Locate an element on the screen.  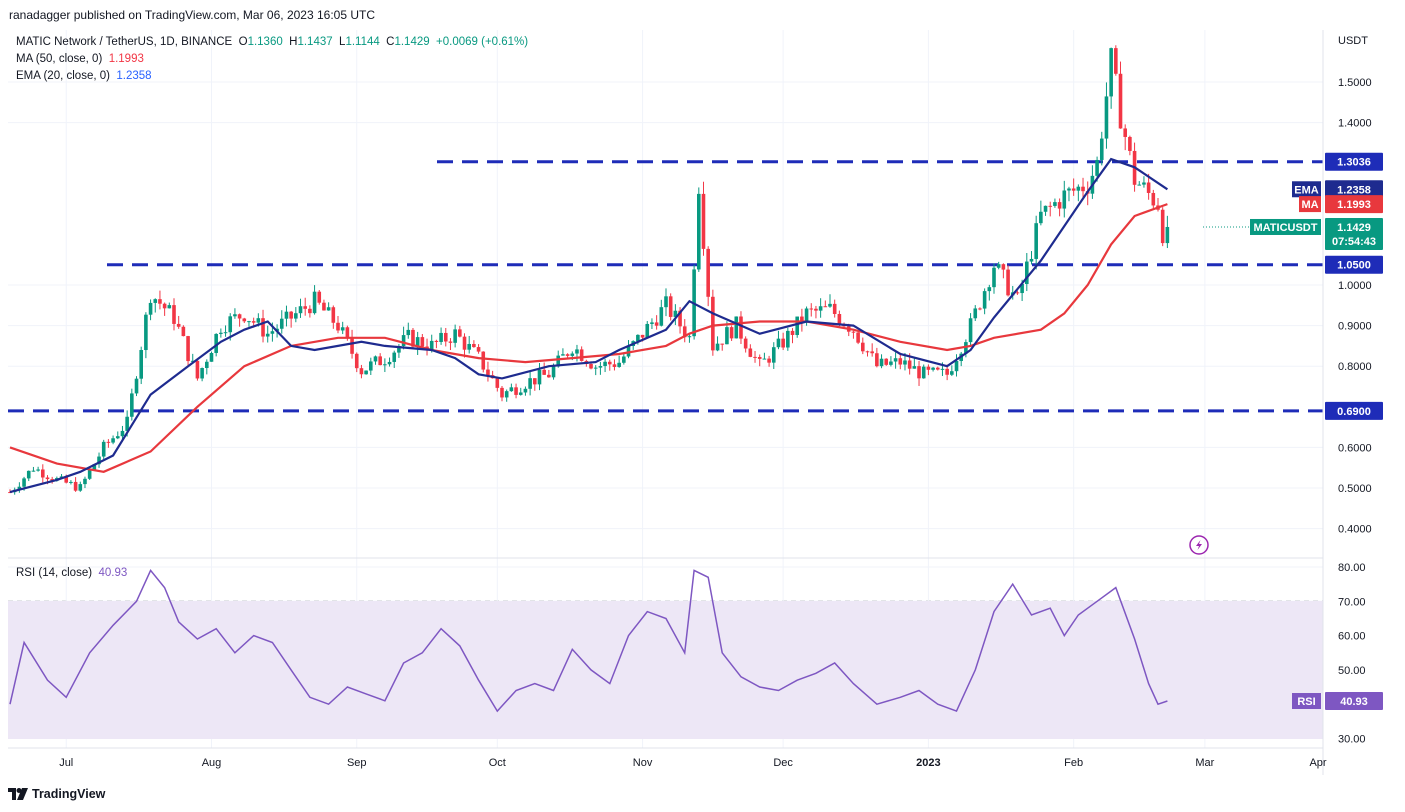
ma-tag-bg is located at coordinates (1354, 204).